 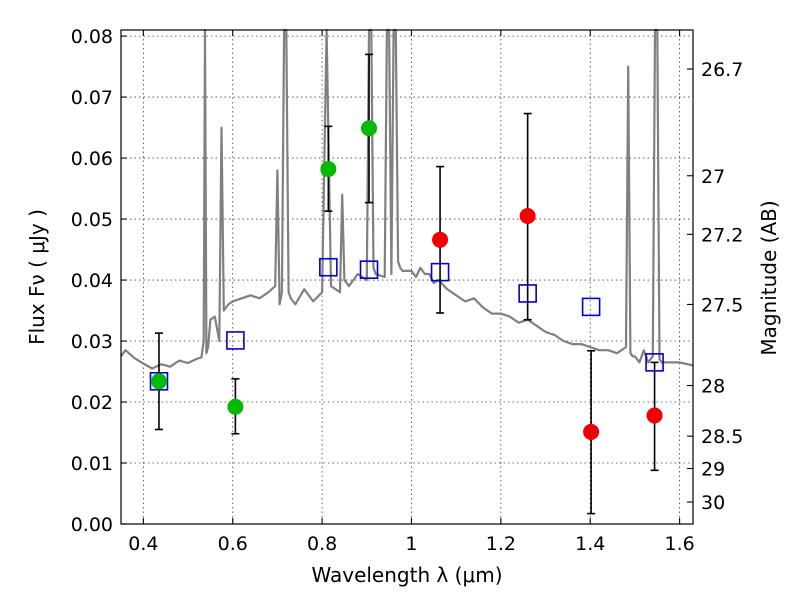 I want to click on x-tick-label: 0.6, so click(x=233, y=544).